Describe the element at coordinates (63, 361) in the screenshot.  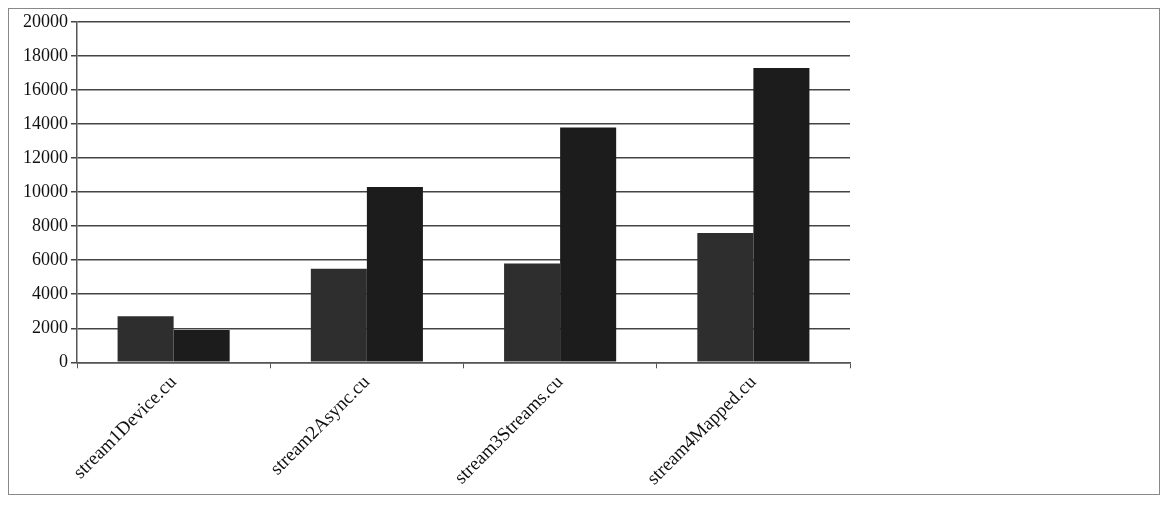
I see `y-tick-label: 0` at that location.